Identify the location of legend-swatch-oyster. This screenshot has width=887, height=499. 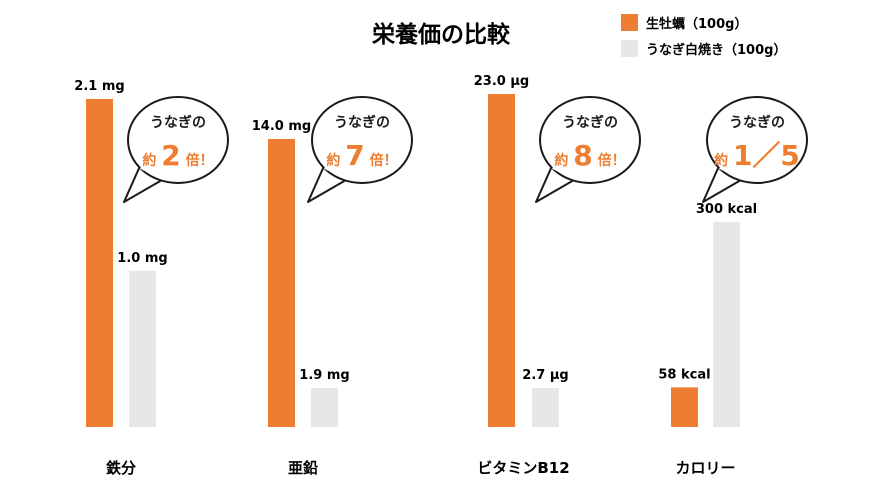
(629, 22).